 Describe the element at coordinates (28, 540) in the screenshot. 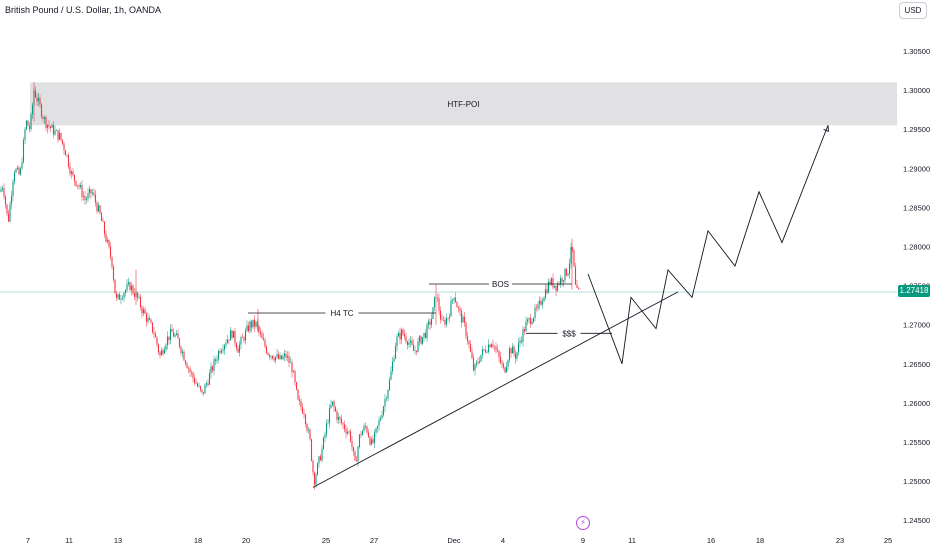

I see `x-tick-label: 7` at that location.